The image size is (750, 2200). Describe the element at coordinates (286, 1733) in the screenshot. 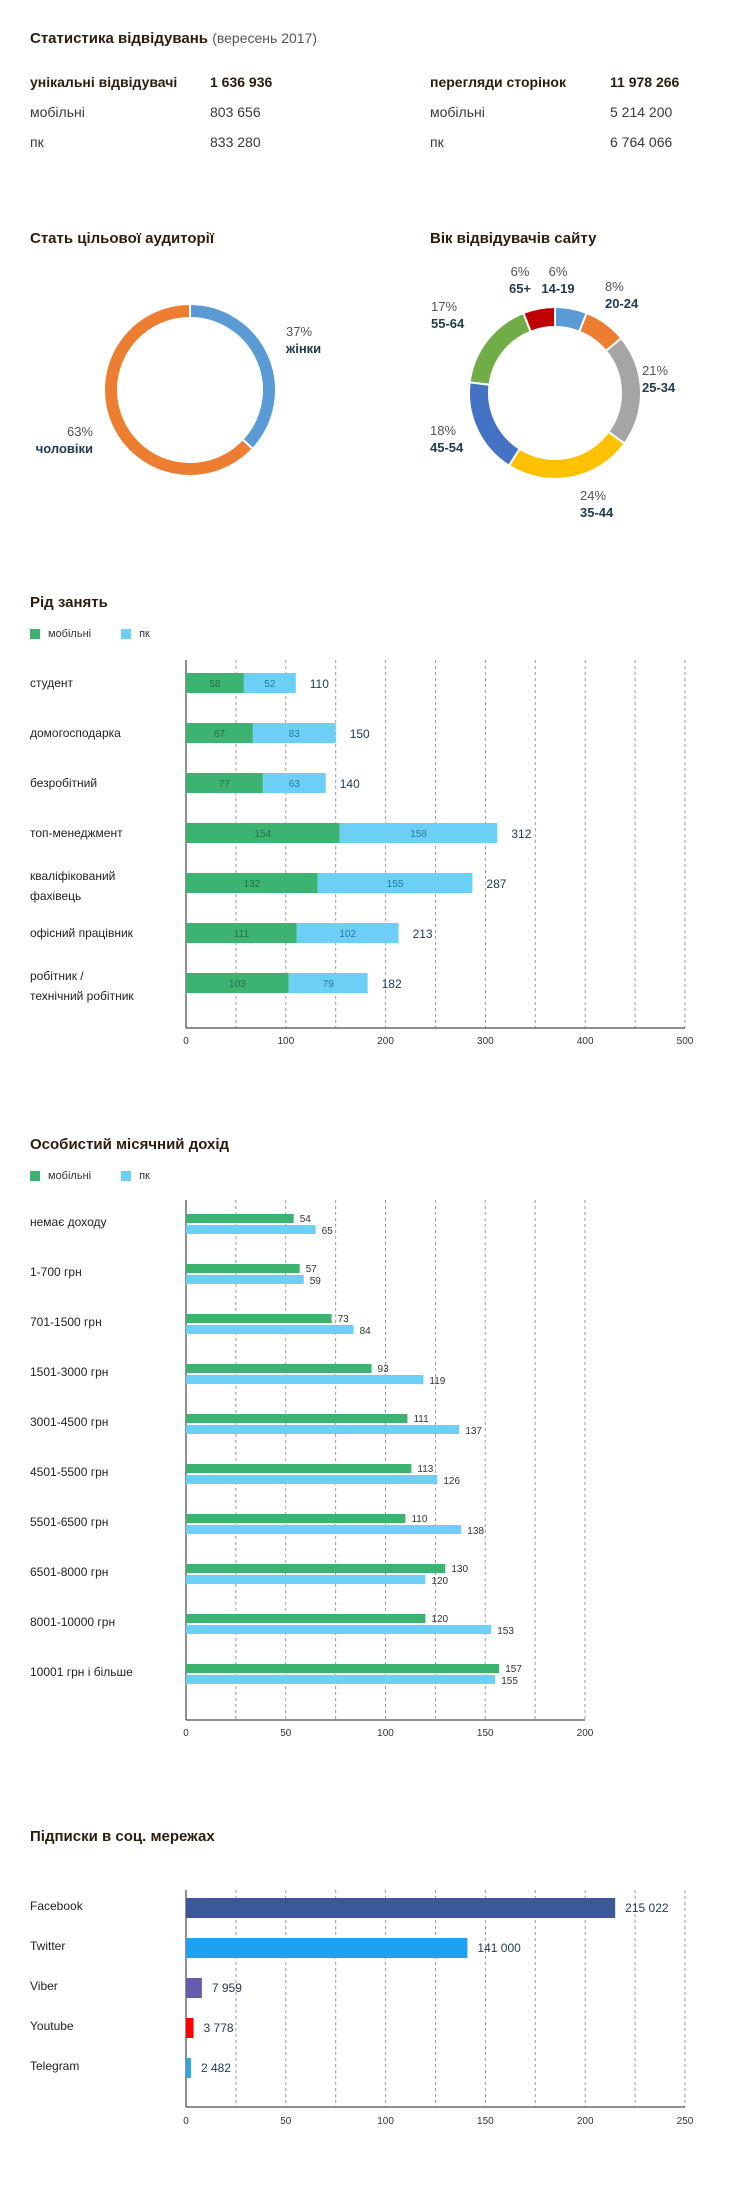

I see `x-tick-label: 50` at that location.